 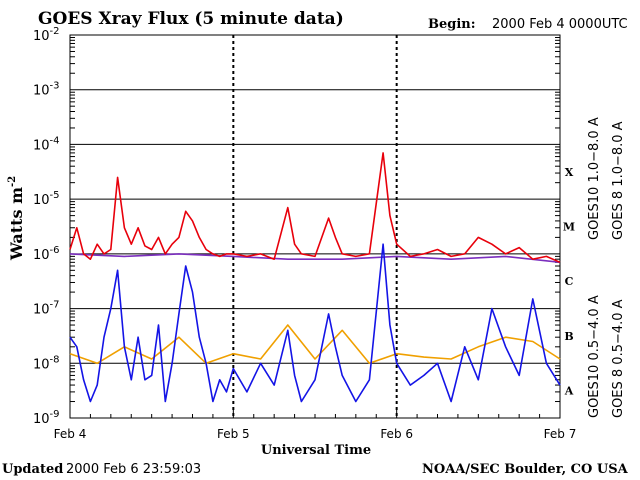 I want to click on y-tick-label: 10⁻⁹, so click(x=46, y=418).